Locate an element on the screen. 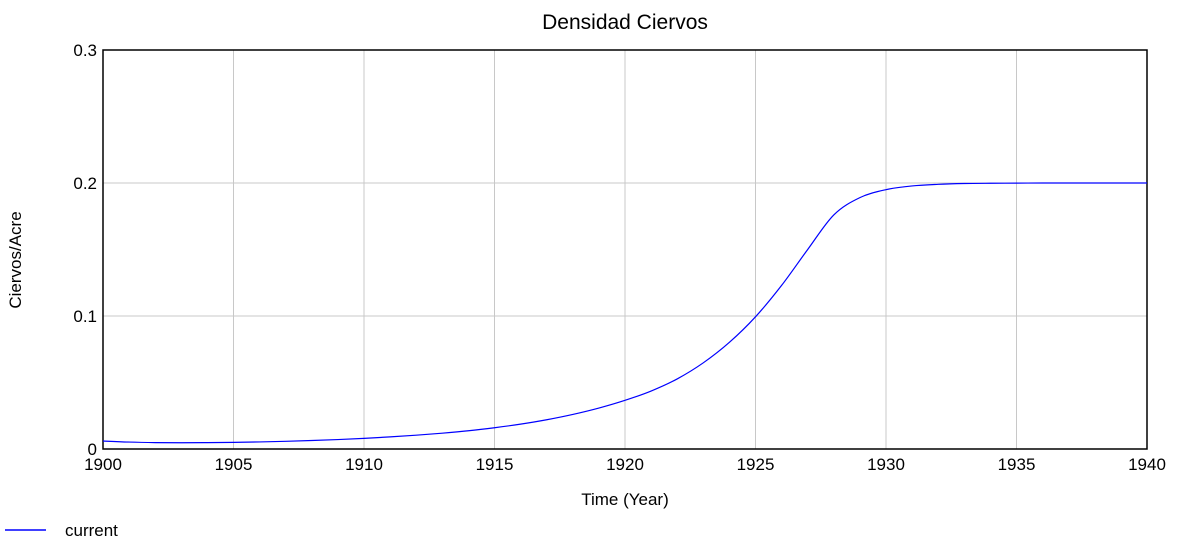 This screenshot has width=1187, height=547. y-tick-label: 0.2 is located at coordinates (85, 183).